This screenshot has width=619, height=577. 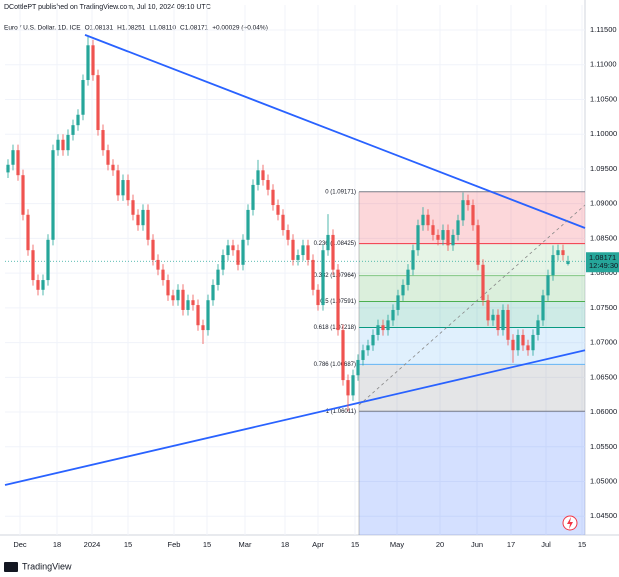 What do you see at coordinates (341, 412) in the screenshot?
I see `fib-label: 1 (1.06011)` at bounding box center [341, 412].